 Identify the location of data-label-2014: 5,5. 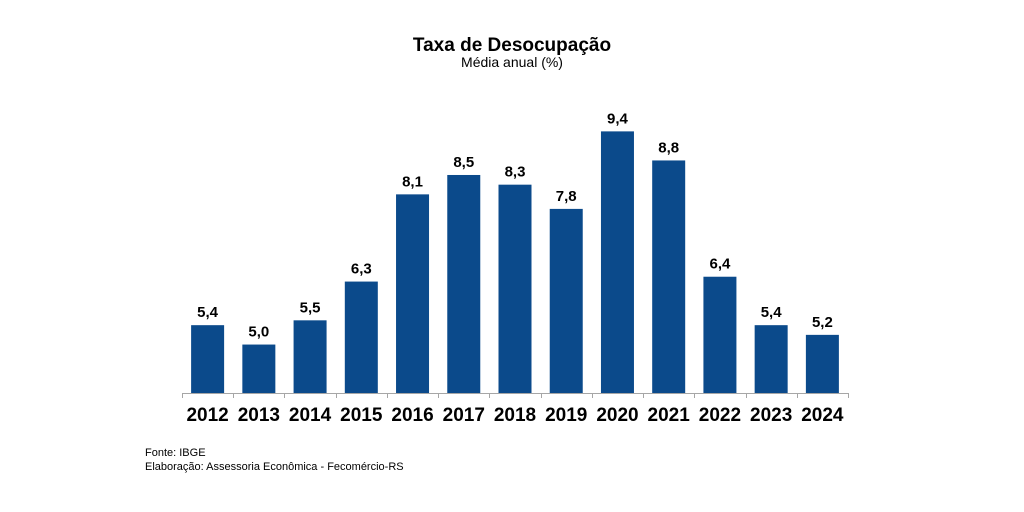
(310, 307).